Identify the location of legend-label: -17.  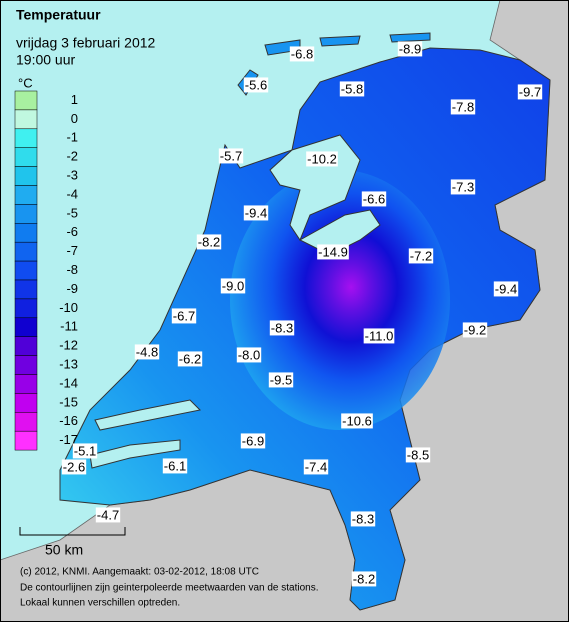
(68, 439).